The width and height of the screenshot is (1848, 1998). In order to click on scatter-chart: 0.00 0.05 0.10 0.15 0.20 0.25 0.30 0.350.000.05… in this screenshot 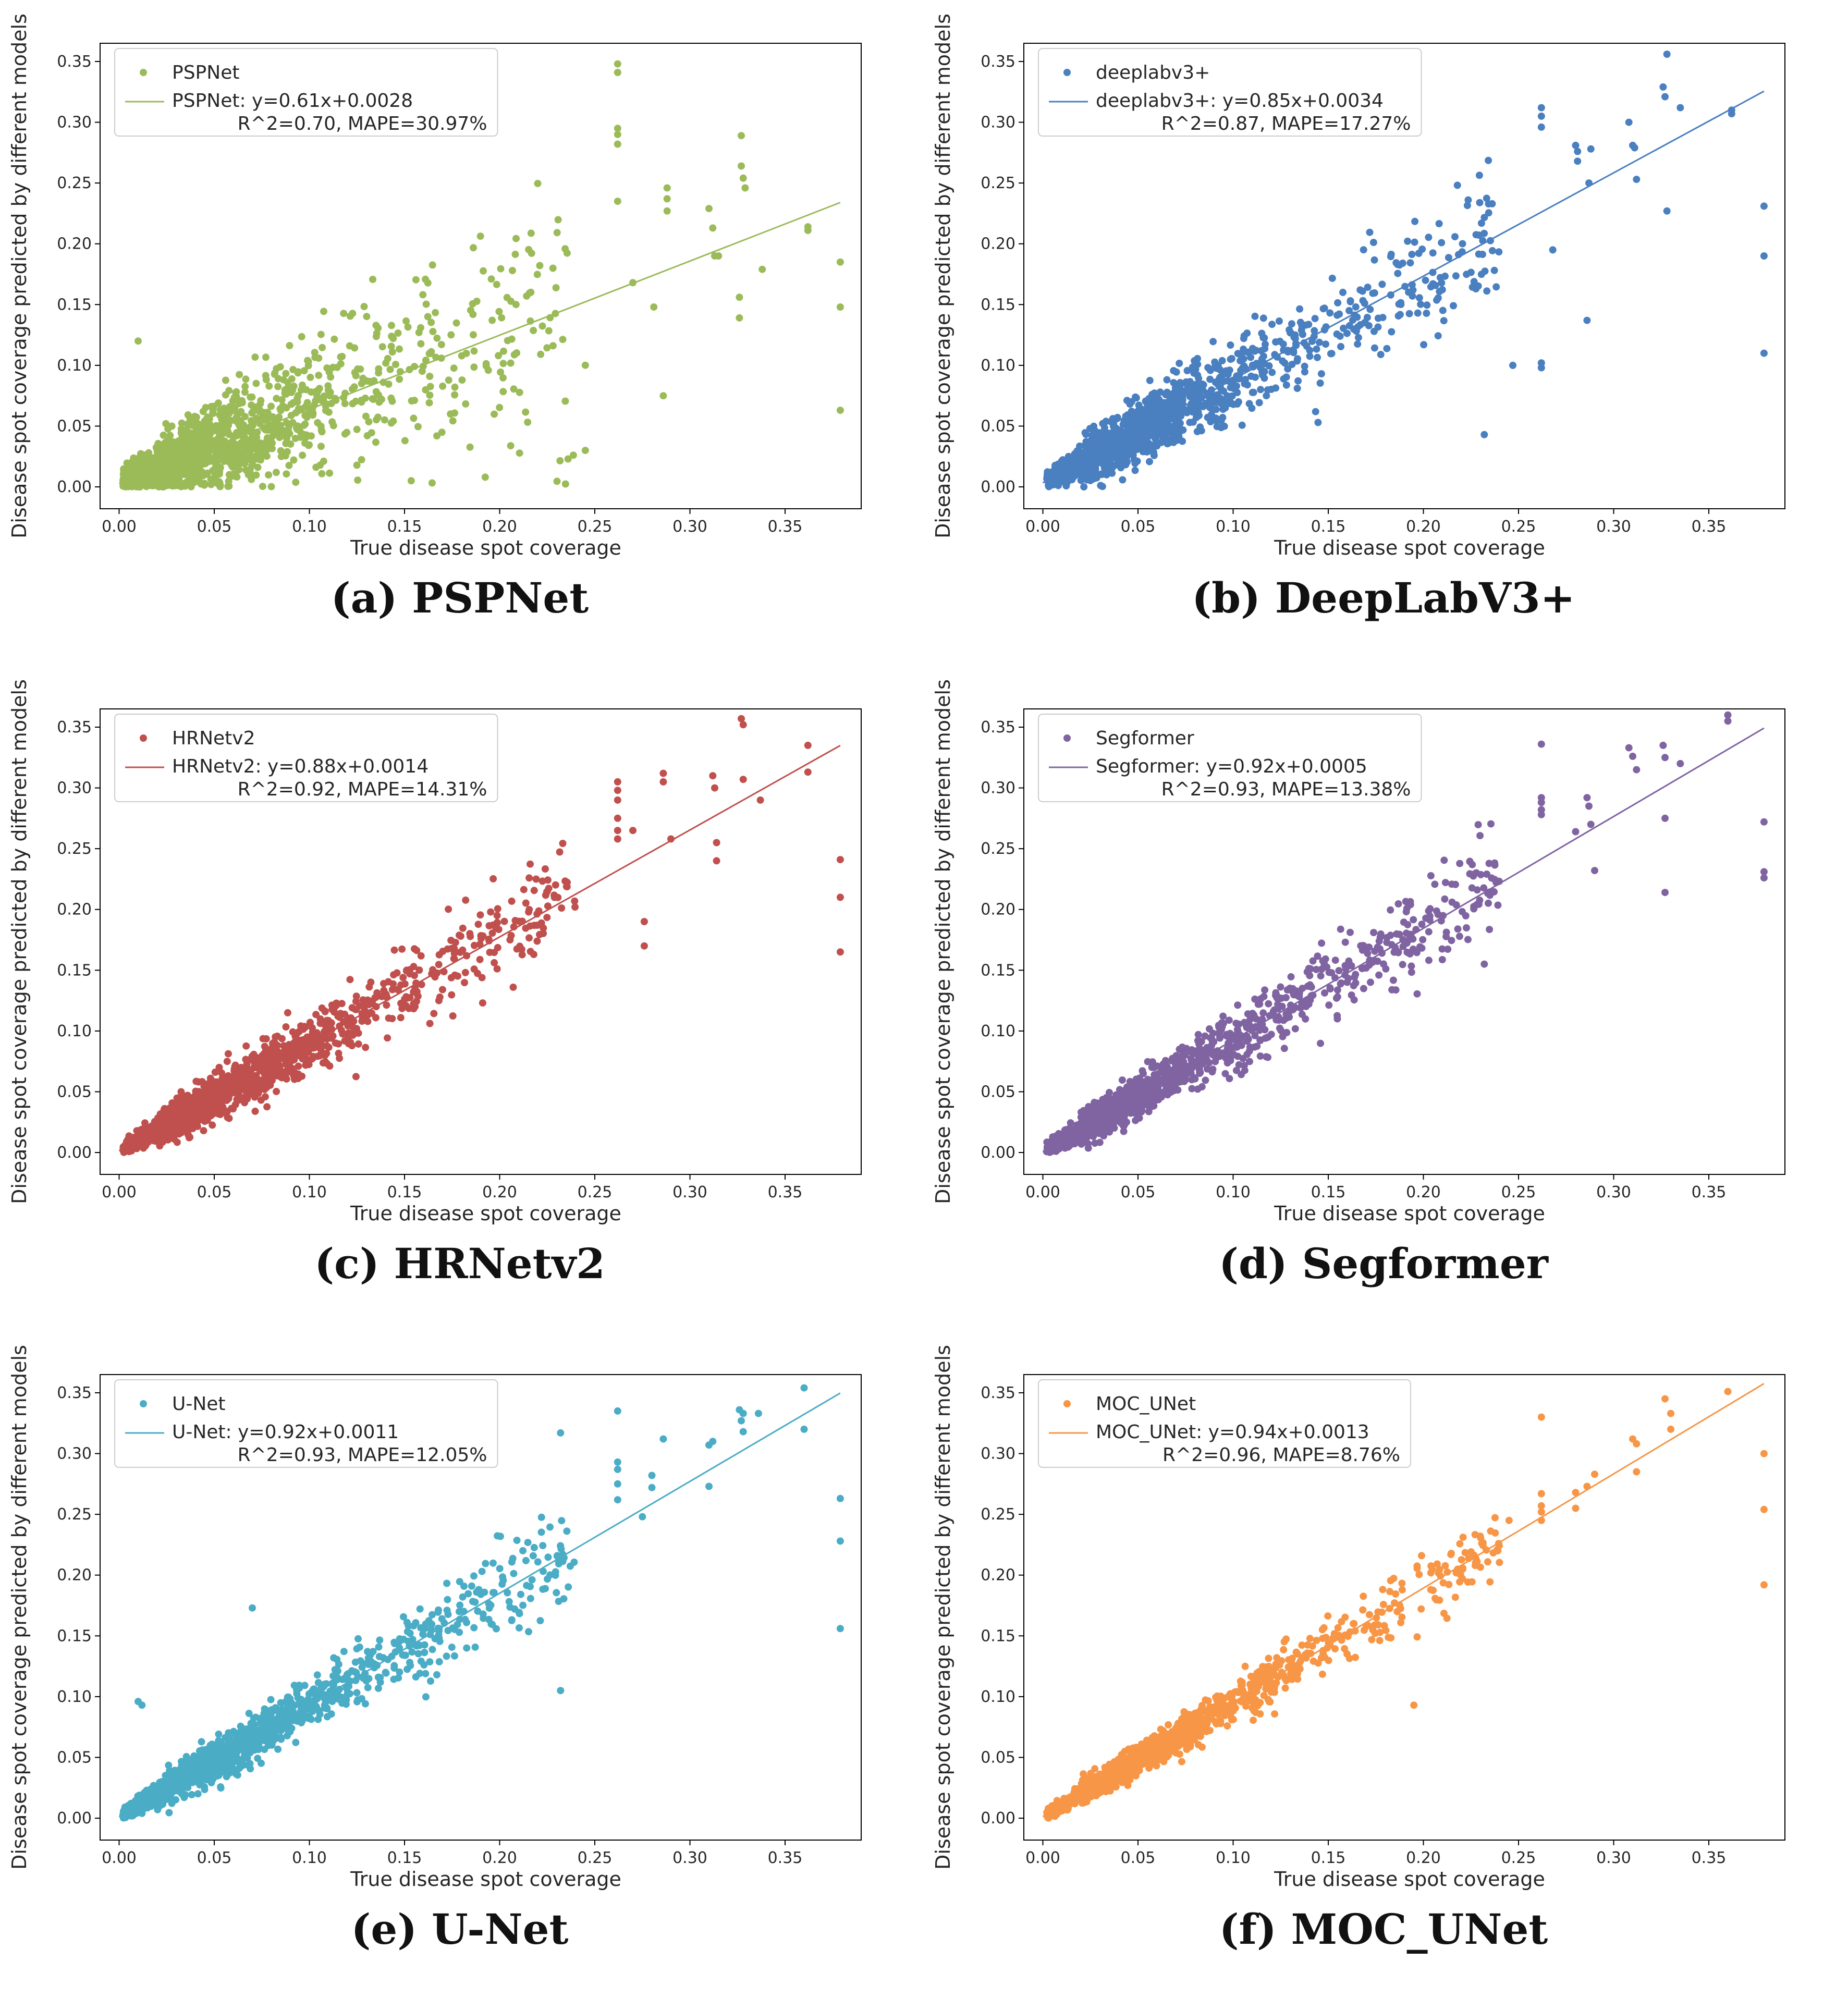, I will do `click(1358, 318)`.